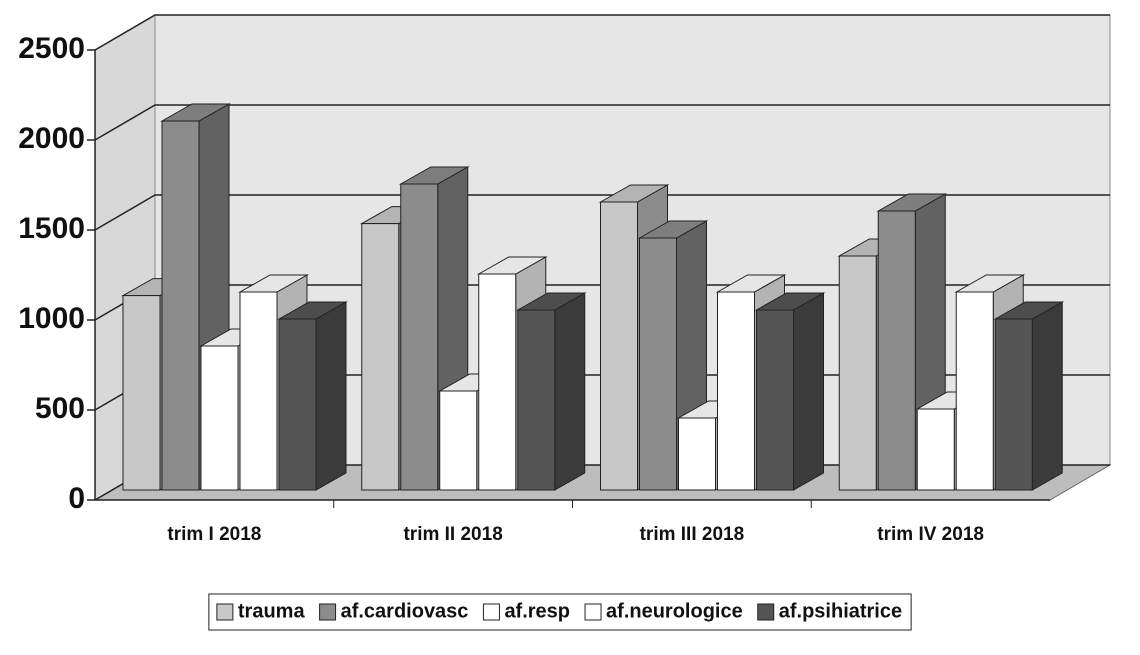 The width and height of the screenshot is (1140, 655). Describe the element at coordinates (51, 138) in the screenshot. I see `y-tick-label: 2000` at that location.